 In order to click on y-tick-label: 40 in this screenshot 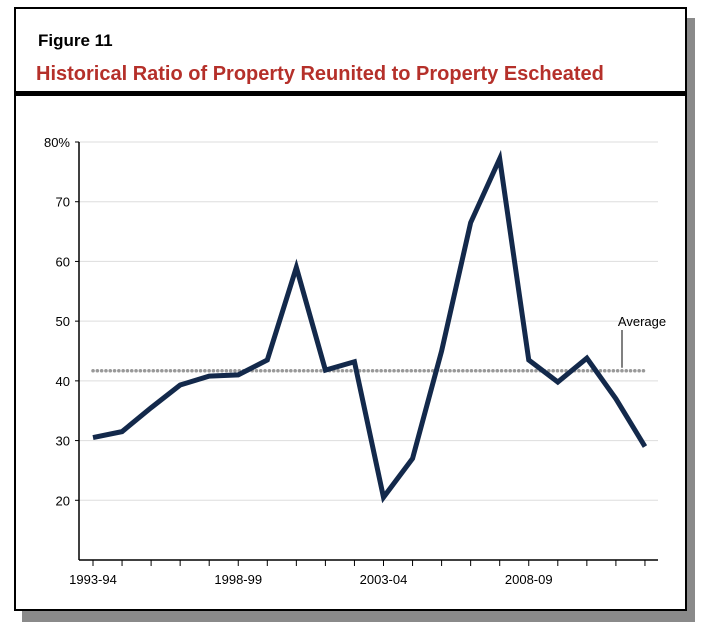, I will do `click(63, 381)`.